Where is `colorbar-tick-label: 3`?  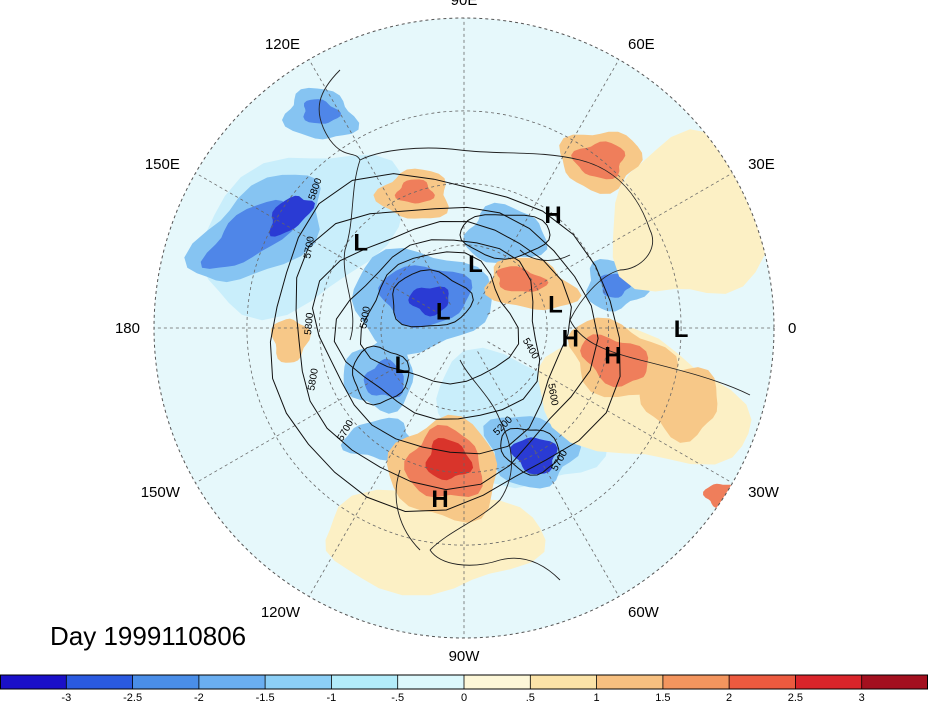
colorbar-tick-label: 3 is located at coordinates (862, 697).